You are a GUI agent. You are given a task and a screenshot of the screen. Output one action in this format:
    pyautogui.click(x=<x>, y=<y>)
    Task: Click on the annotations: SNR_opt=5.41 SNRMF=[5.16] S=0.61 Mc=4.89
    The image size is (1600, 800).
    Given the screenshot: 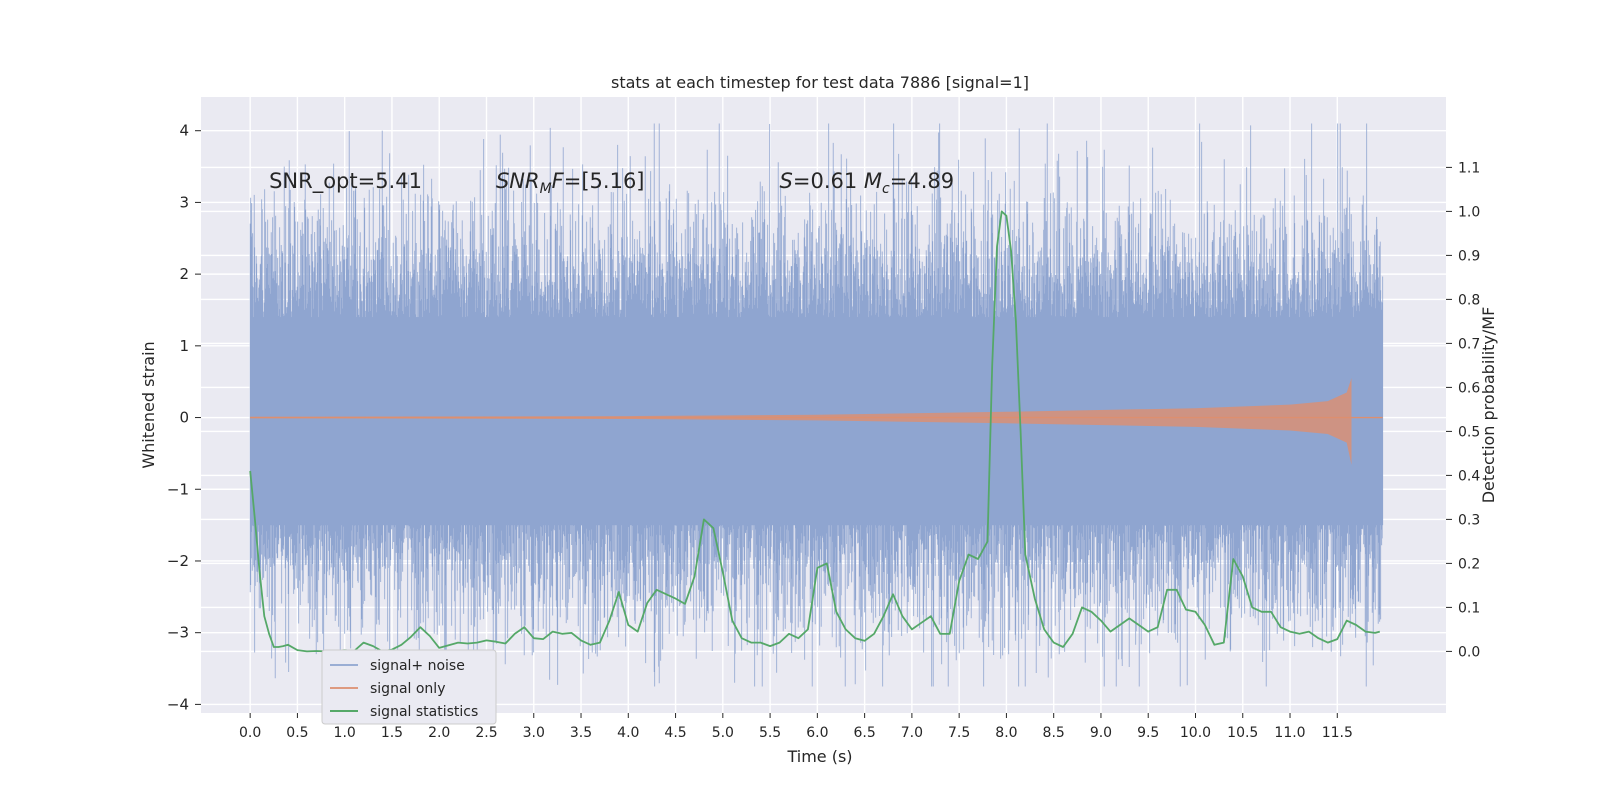 What is the action you would take?
    pyautogui.click(x=611, y=183)
    